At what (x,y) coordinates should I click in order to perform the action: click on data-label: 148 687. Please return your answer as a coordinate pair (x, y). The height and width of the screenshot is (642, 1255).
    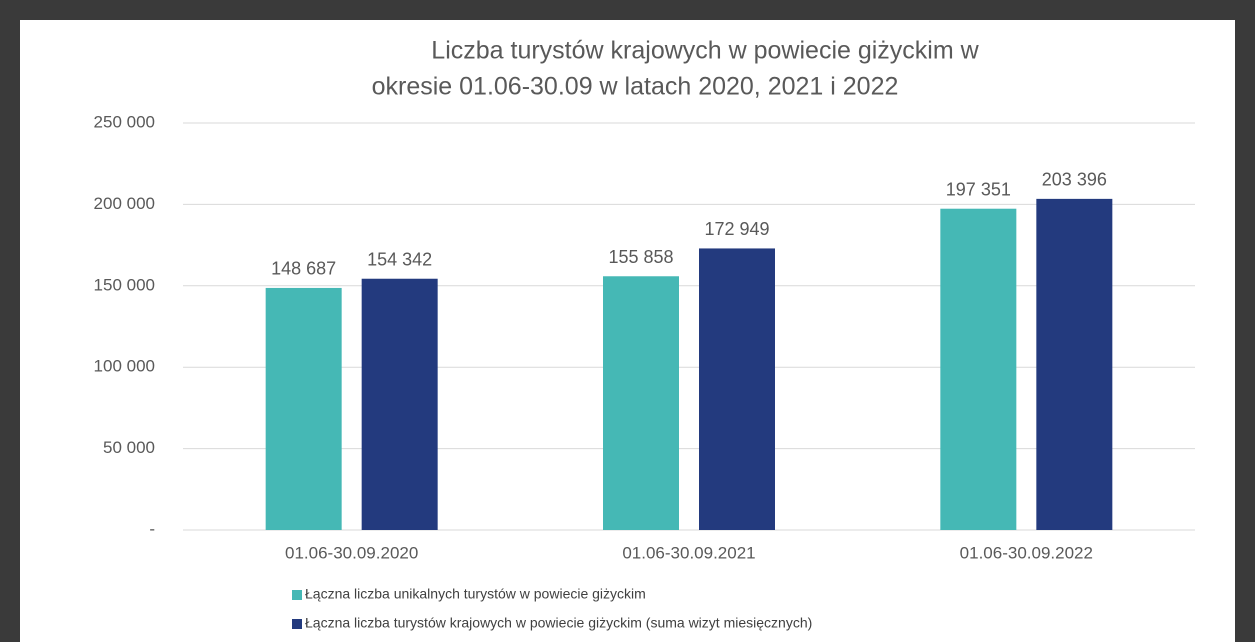
    Looking at the image, I should click on (303, 269).